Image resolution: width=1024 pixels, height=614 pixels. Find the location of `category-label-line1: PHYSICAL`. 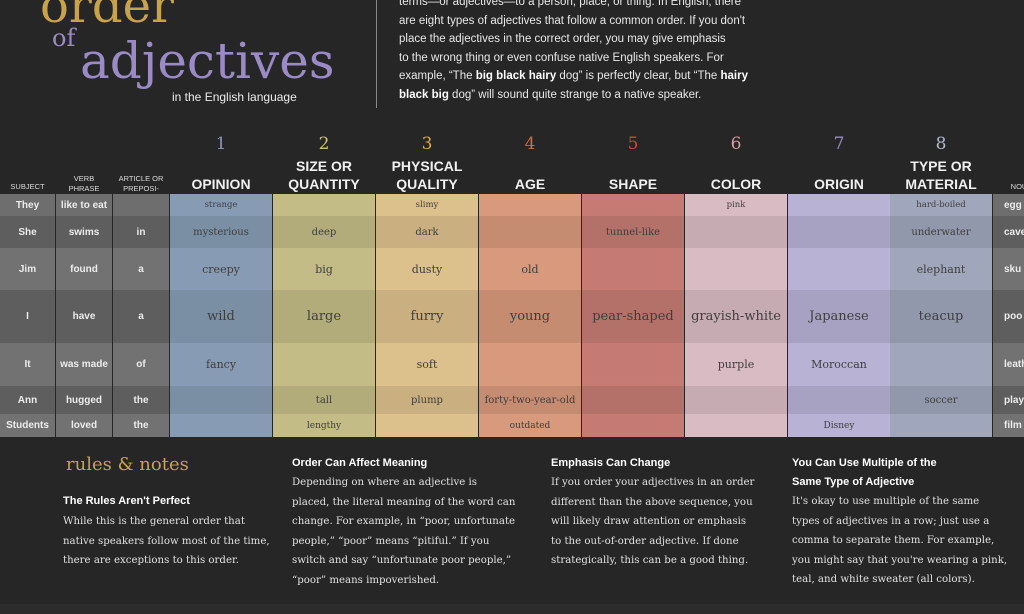

category-label-line1: PHYSICAL is located at coordinates (427, 166).